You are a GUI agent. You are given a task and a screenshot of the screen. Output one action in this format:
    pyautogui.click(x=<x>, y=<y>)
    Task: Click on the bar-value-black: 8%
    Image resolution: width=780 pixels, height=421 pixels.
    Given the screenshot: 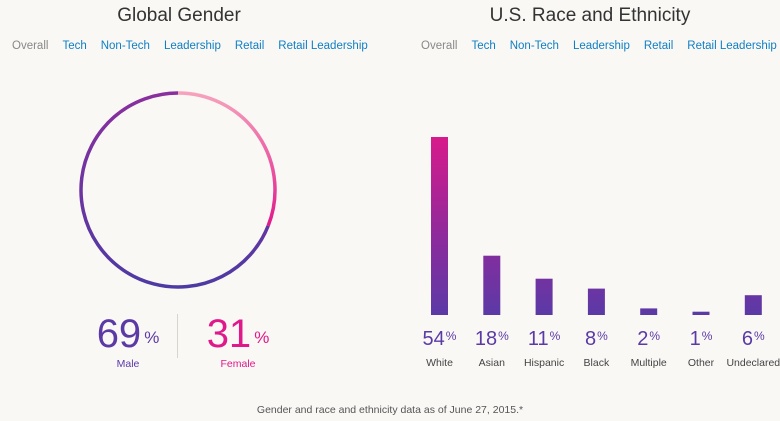 What is the action you would take?
    pyautogui.click(x=596, y=339)
    